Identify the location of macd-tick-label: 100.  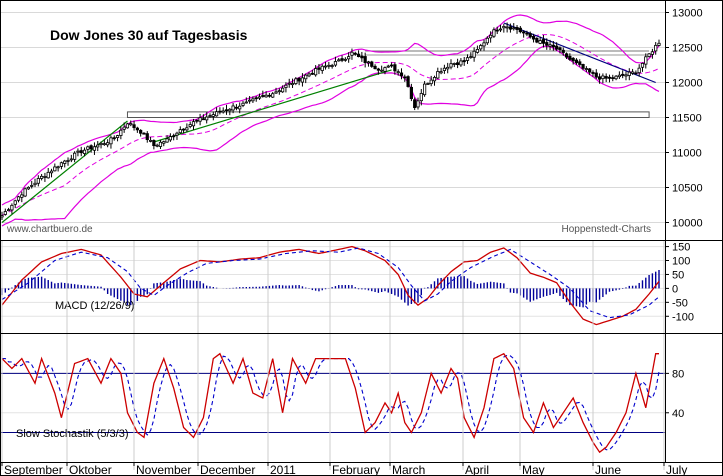
(681, 262).